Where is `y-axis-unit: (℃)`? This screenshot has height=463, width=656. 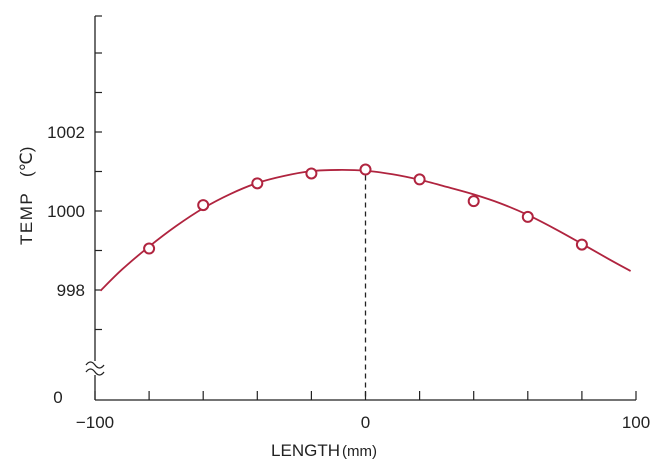 y-axis-unit: (℃) is located at coordinates (26, 162).